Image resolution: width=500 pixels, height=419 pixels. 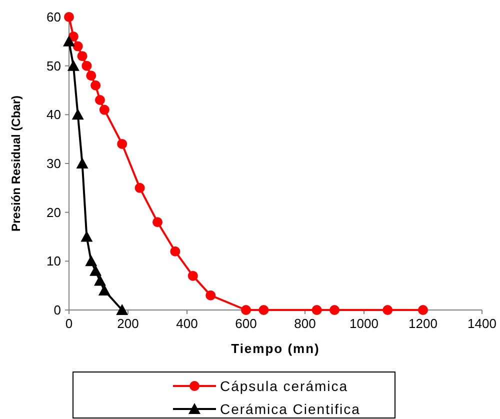 What do you see at coordinates (275, 348) in the screenshot?
I see `x-axis-title: Tiempo (mn)` at bounding box center [275, 348].